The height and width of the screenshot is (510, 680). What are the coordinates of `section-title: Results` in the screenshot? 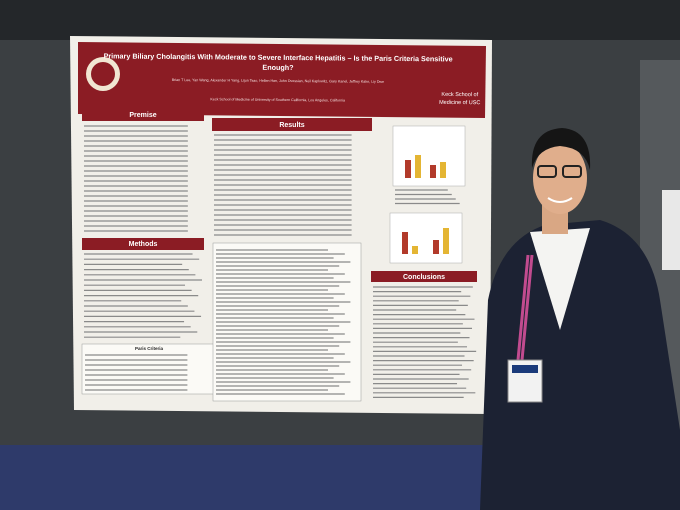 It's located at (291, 125).